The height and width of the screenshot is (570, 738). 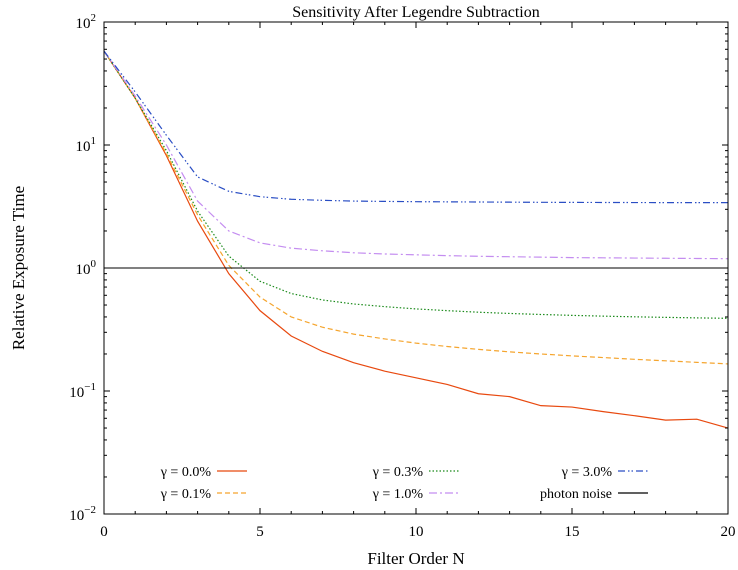 What do you see at coordinates (398, 472) in the screenshot?
I see `legend-label-2: γ = 0.3%` at bounding box center [398, 472].